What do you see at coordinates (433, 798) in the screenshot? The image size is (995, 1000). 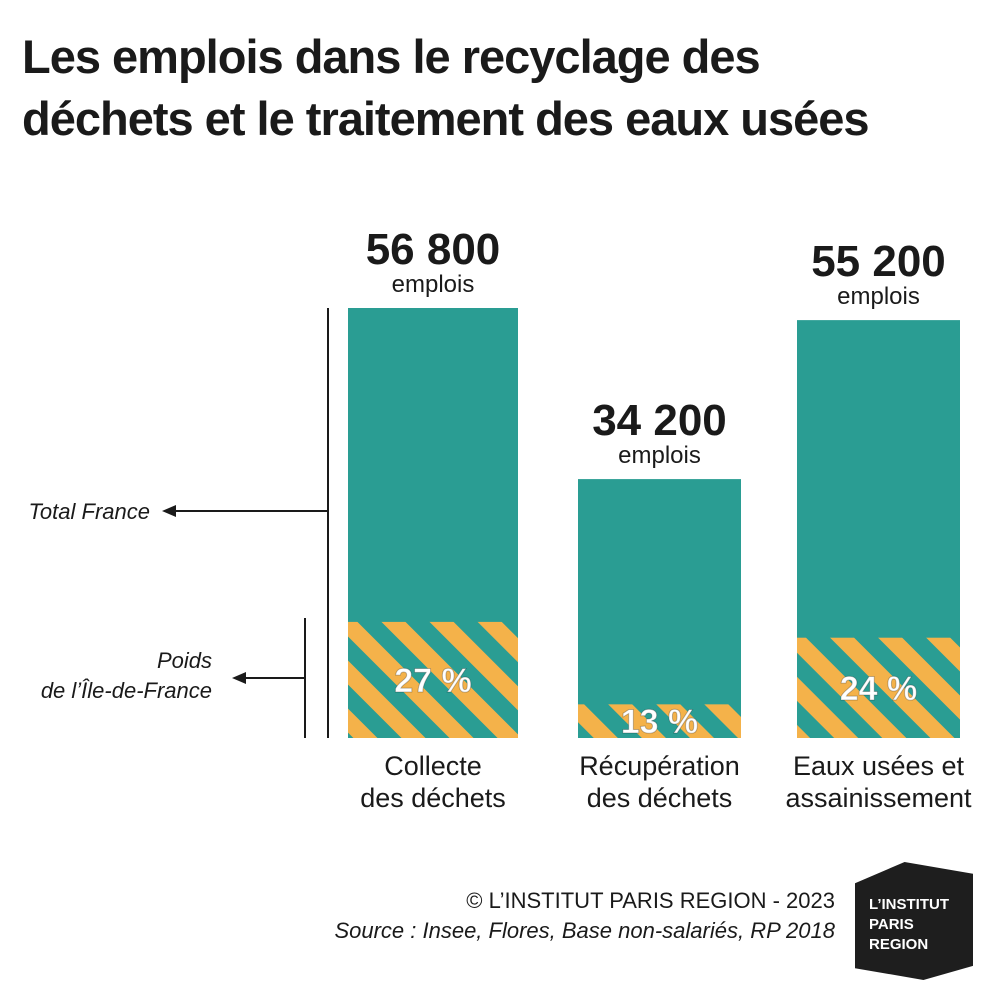 I see `category-label-1-line-2: des déchets` at bounding box center [433, 798].